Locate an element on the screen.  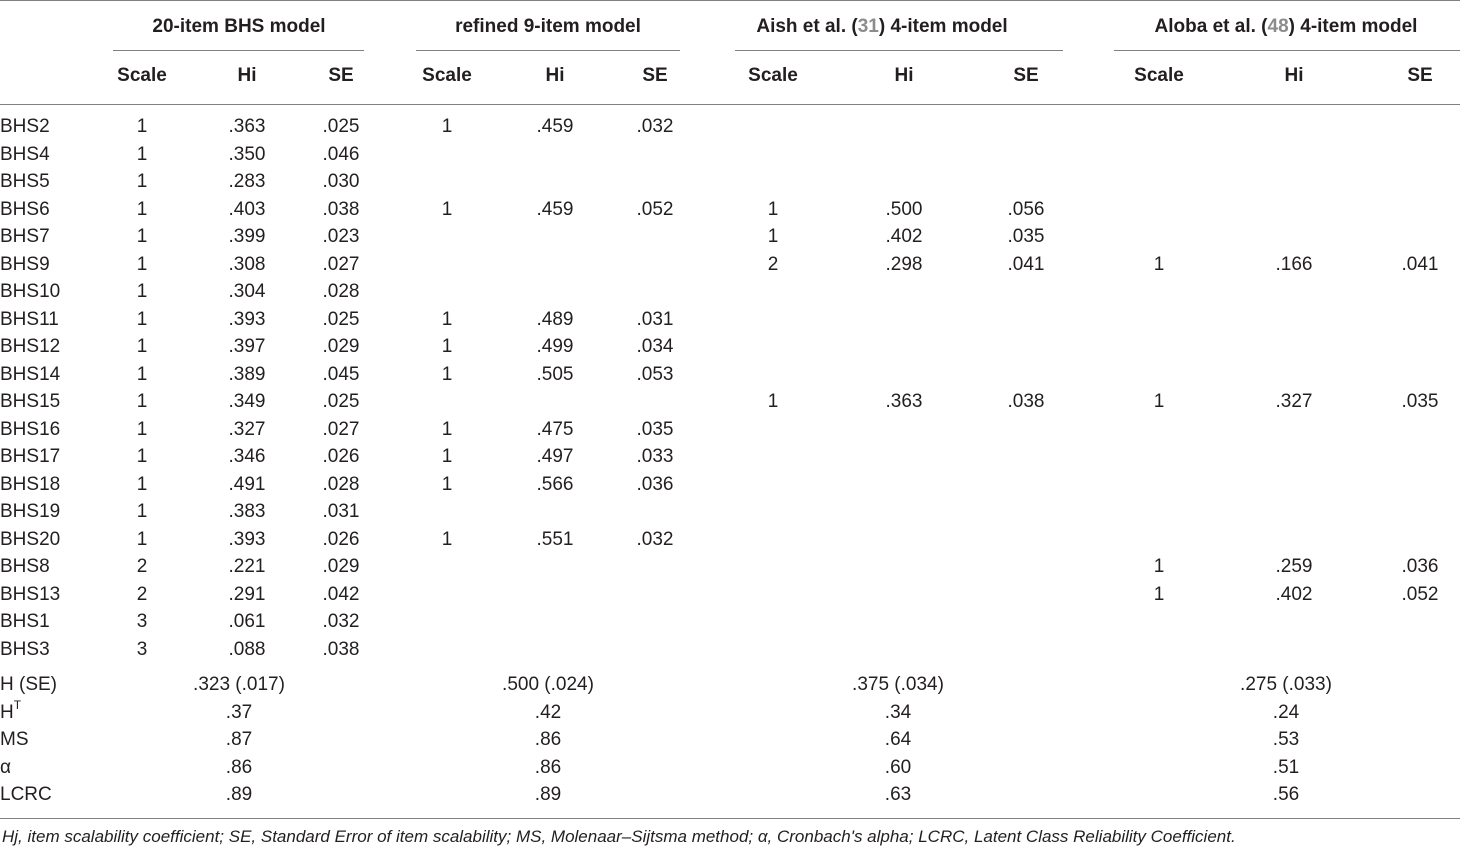
reference-link: 48 is located at coordinates (1278, 26).